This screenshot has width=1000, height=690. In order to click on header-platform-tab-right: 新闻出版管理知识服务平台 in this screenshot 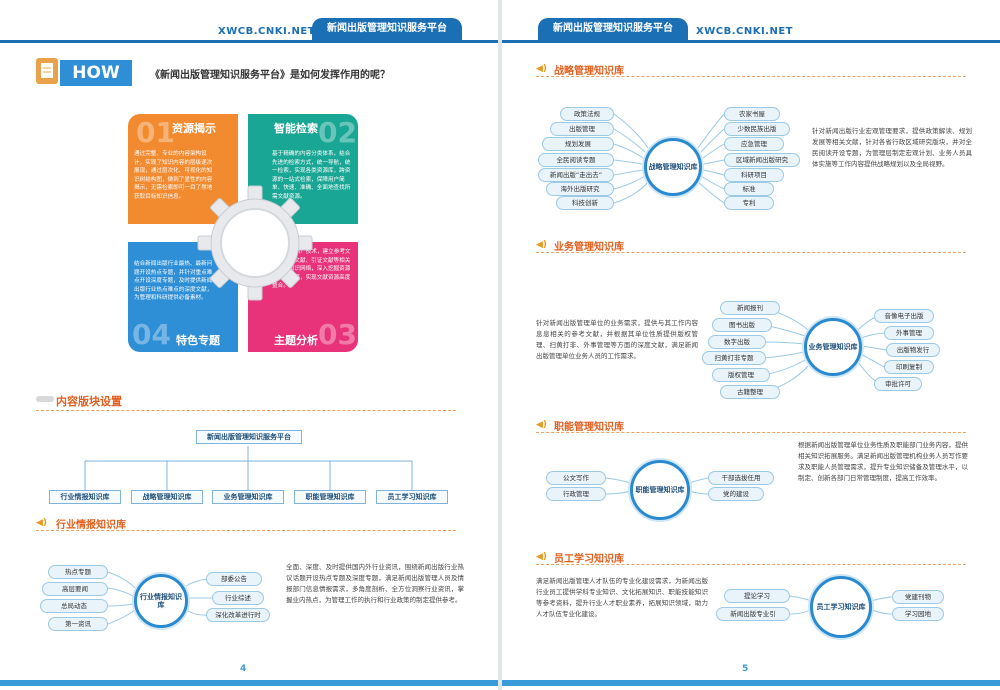, I will do `click(613, 29)`.